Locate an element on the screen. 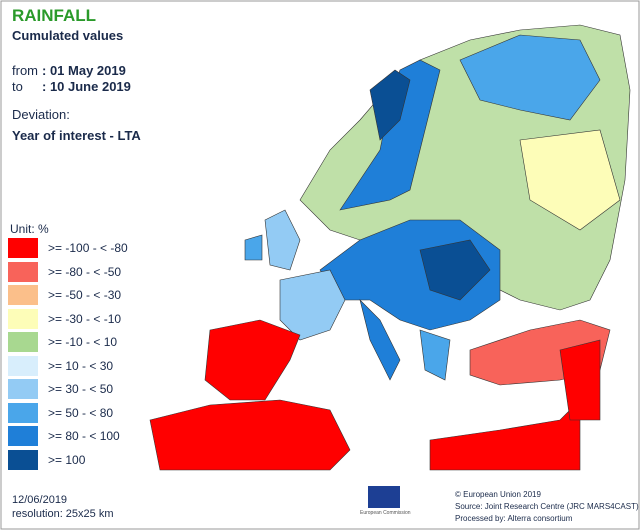 This screenshot has height=530, width=640. legend-label: >= -100 - < -80 is located at coordinates (88, 248).